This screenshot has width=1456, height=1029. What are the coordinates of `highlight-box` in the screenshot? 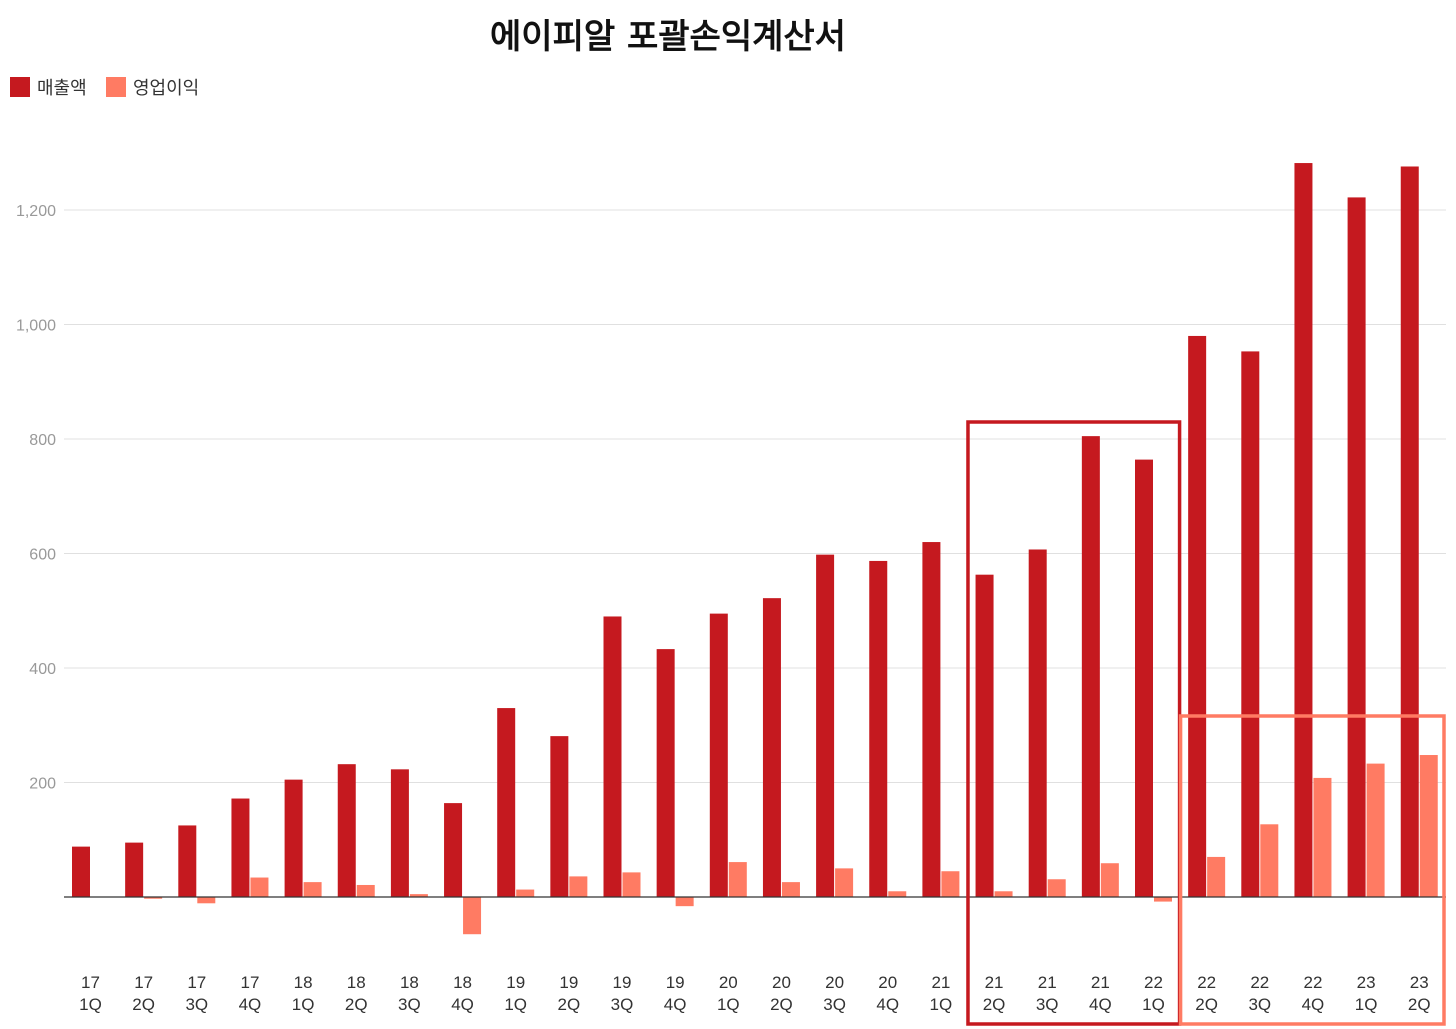 It's located at (1312, 870).